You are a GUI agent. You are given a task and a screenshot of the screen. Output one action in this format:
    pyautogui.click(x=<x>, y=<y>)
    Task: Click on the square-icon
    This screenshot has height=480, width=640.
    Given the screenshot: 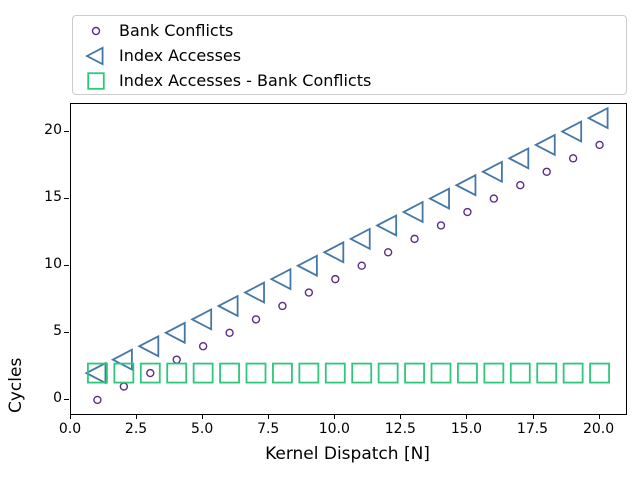 What is the action you would take?
    pyautogui.click(x=96, y=81)
    